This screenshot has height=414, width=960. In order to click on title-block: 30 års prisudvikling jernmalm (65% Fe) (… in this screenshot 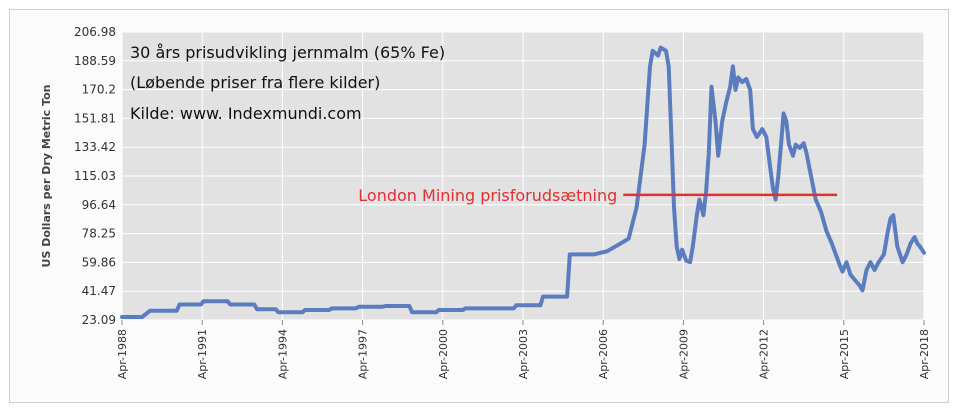, I will do `click(287, 83)`.